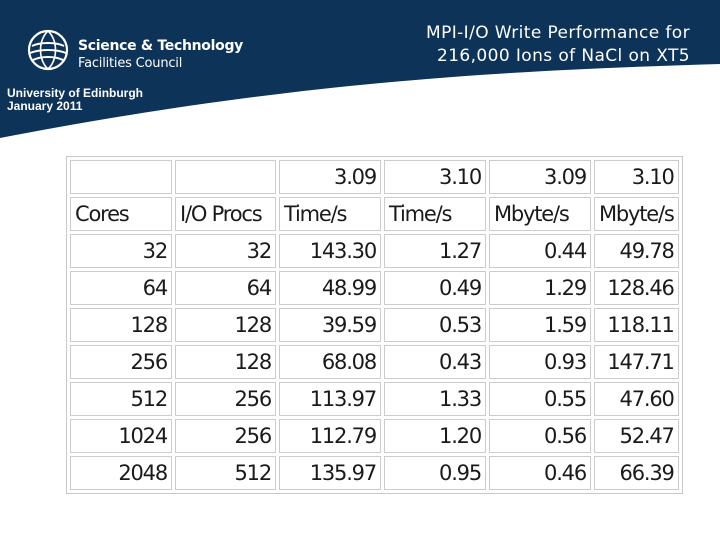 This screenshot has width=720, height=540. I want to click on cores-cell: 256, so click(121, 362).